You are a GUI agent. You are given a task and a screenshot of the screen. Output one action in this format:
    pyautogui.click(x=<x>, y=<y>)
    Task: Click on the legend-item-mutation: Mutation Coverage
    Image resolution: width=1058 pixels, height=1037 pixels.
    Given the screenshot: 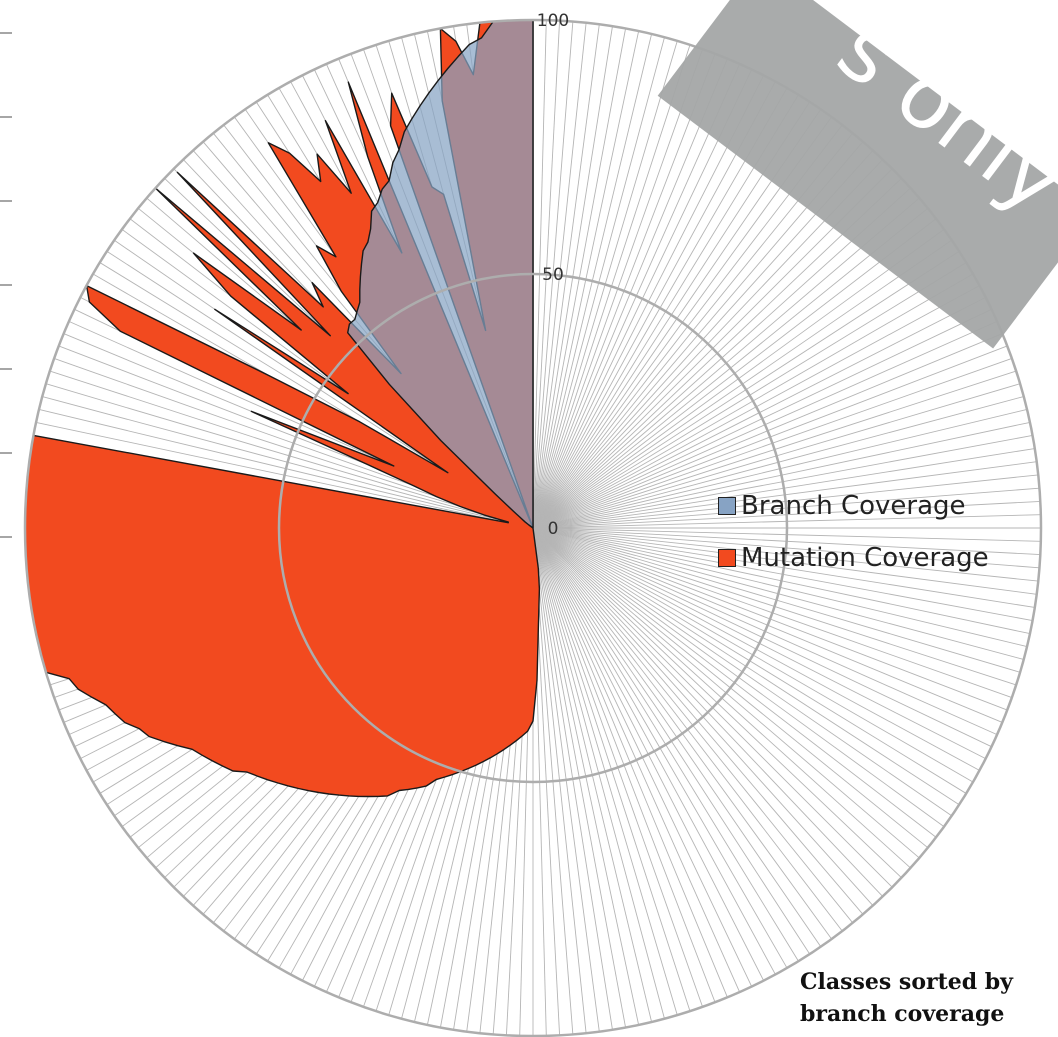 What is the action you would take?
    pyautogui.click(x=853, y=558)
    